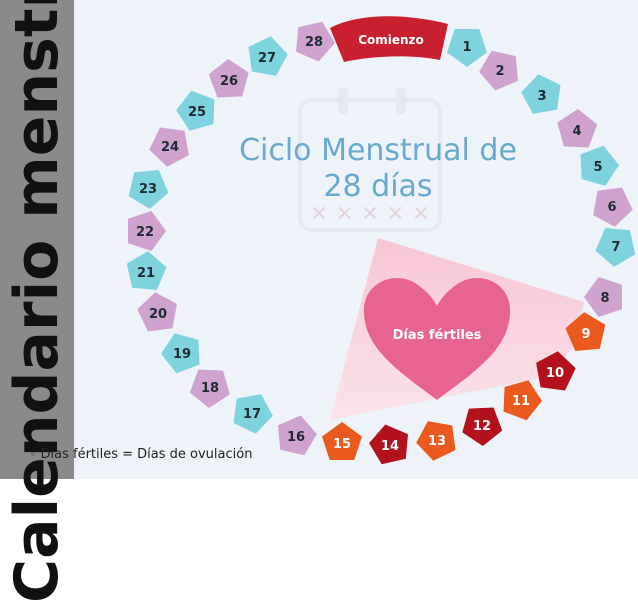 The height and width of the screenshot is (603, 638). I want to click on day-label-18: 18, so click(210, 388).